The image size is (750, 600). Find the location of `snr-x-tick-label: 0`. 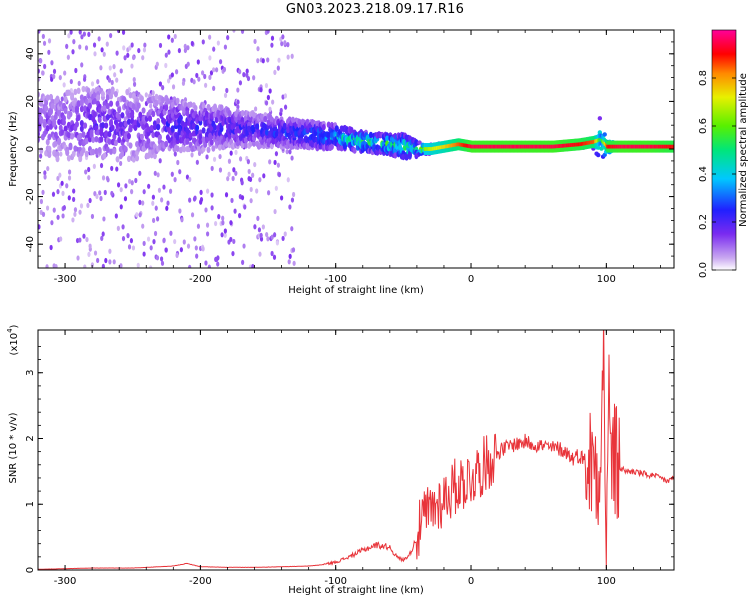

snr-x-tick-label: 0 is located at coordinates (471, 581).